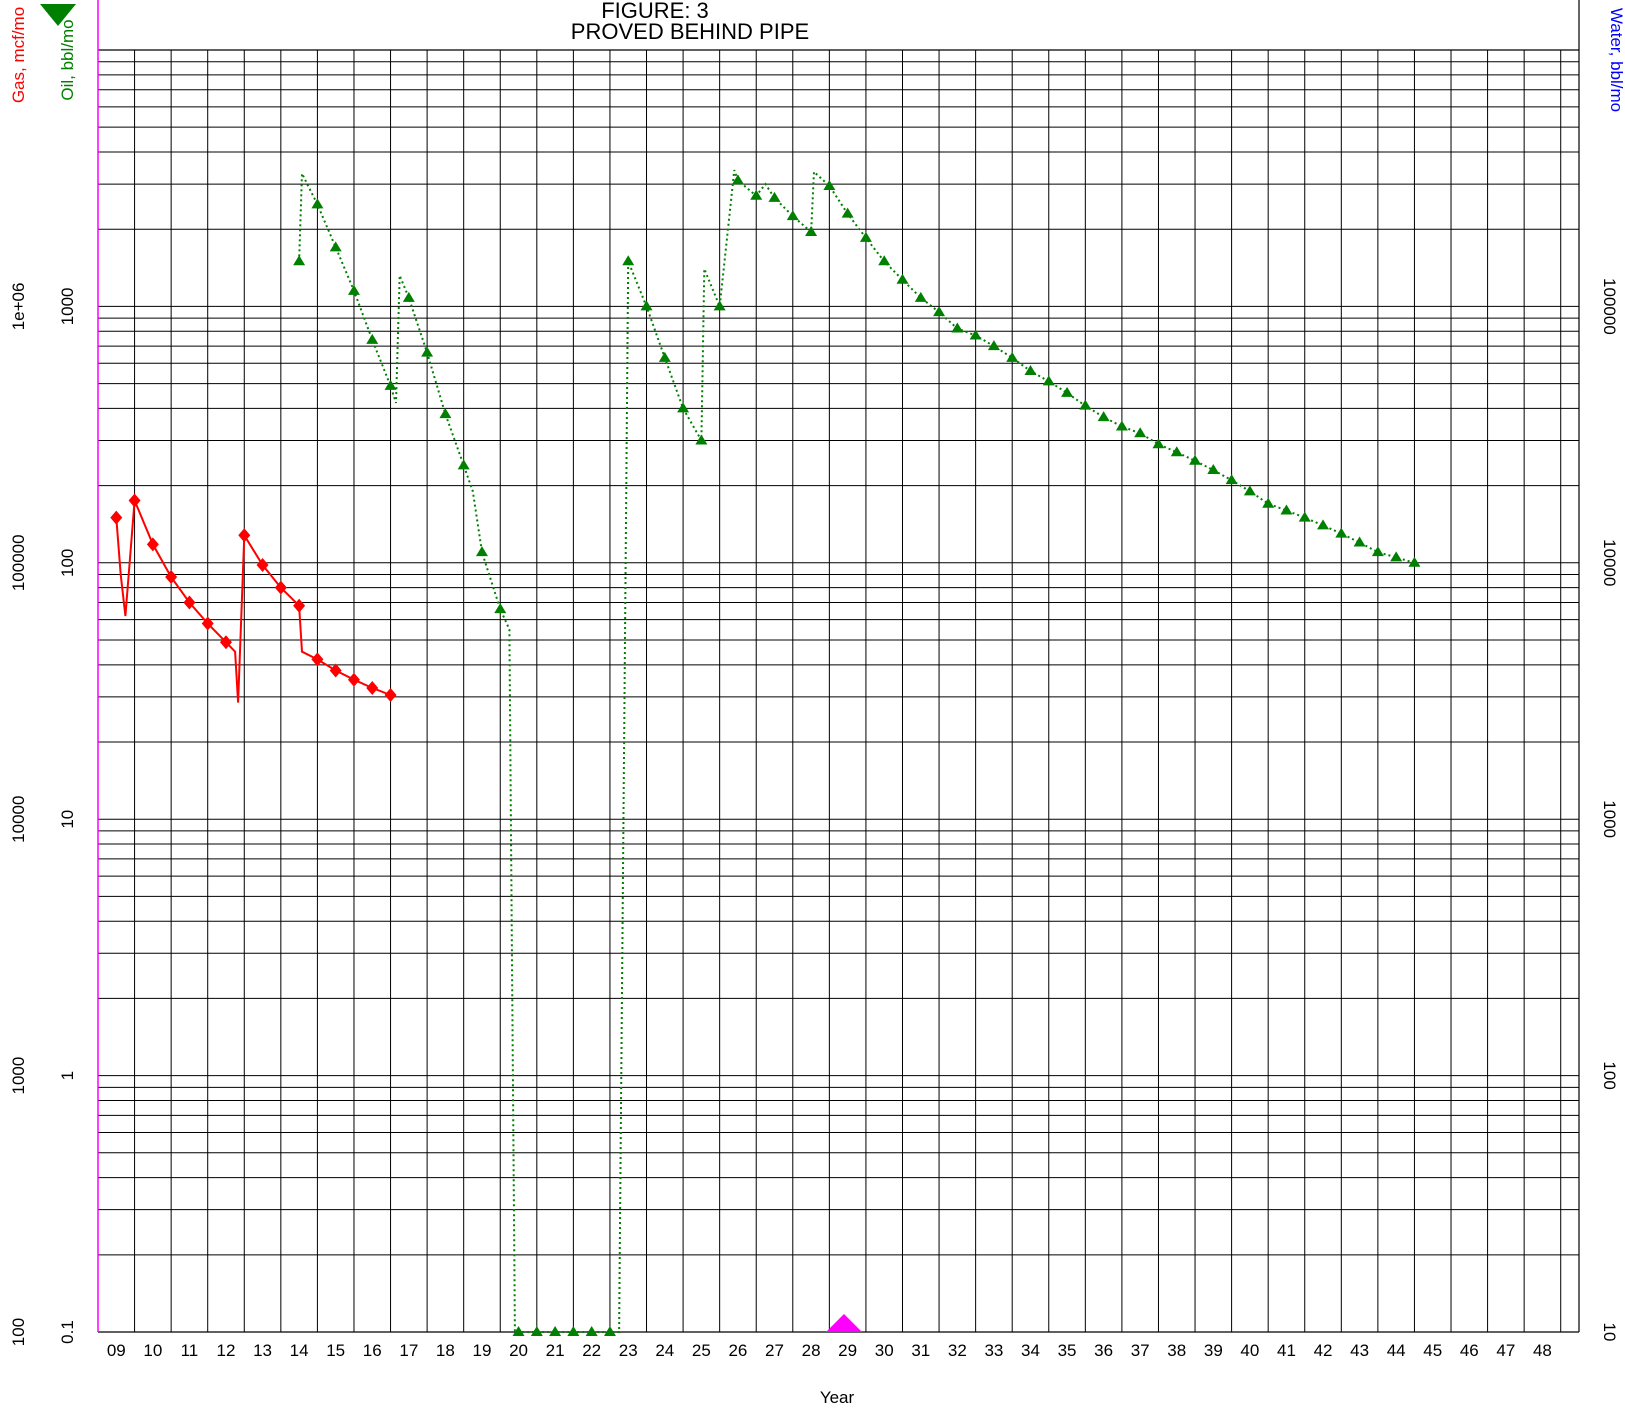 This screenshot has width=1625, height=1409. Describe the element at coordinates (262, 1350) in the screenshot. I see `x-tick-label: 13` at that location.